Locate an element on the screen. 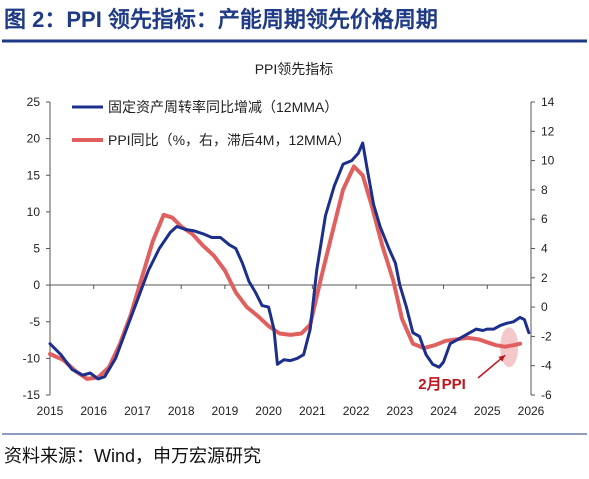  right-tick-label: 8 is located at coordinates (544, 190).